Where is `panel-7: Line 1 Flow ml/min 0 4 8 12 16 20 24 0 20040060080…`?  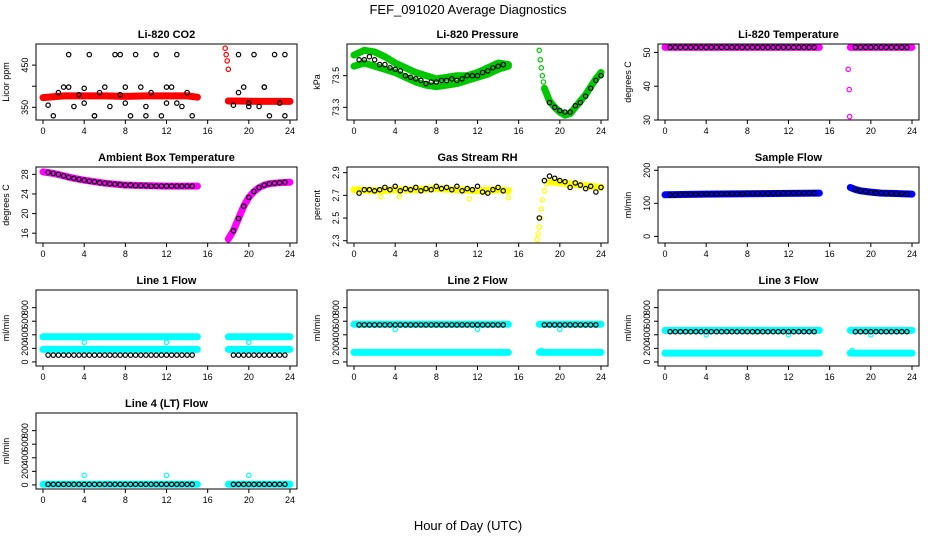 panel-7: Line 1 Flow ml/min 0 4 8 12 16 20 24 0 20040060080… is located at coordinates (149, 328).